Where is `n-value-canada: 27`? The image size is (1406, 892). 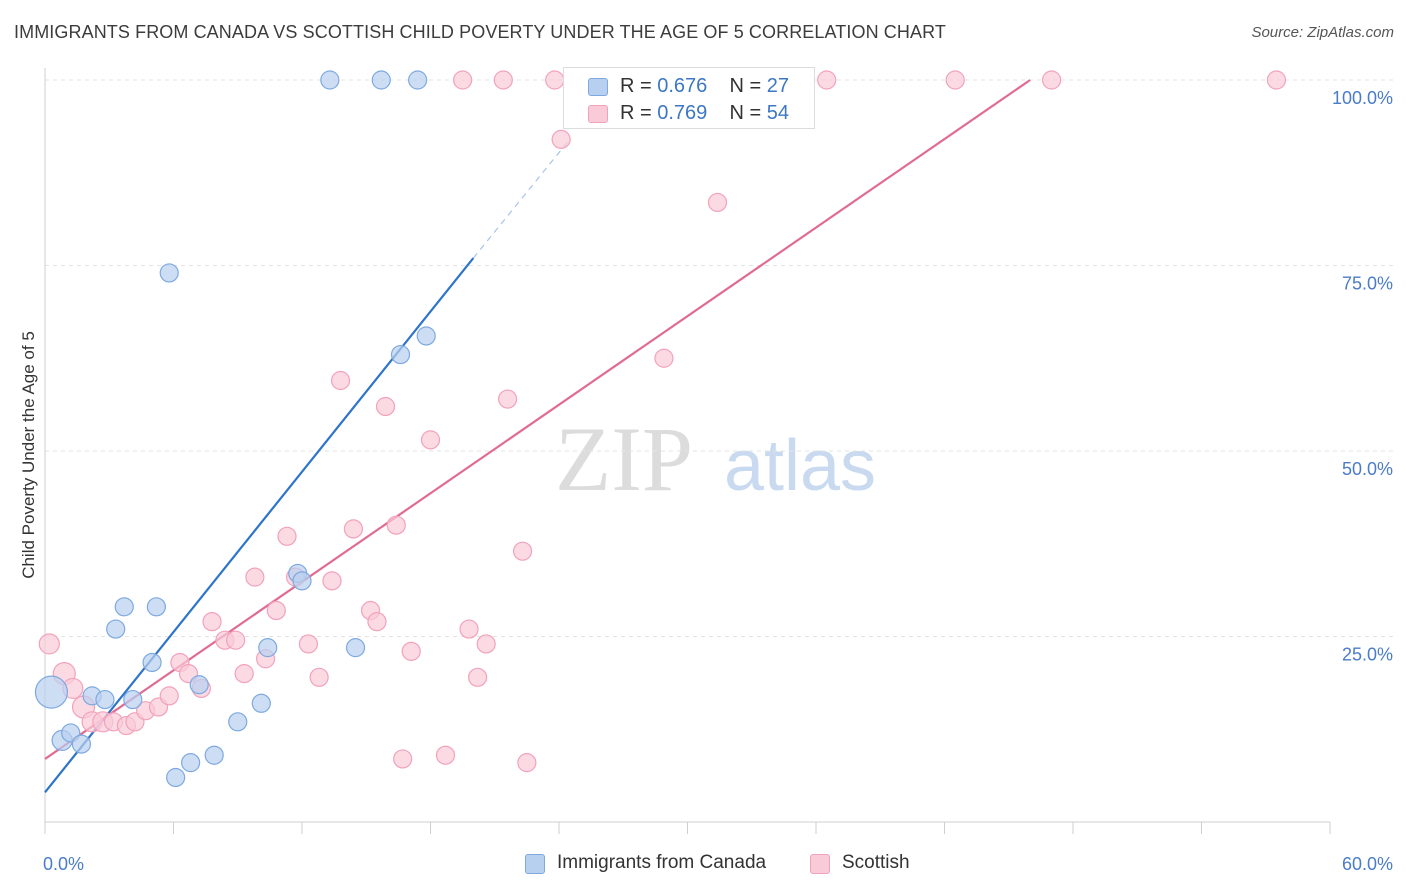
n-value-canada: 27 is located at coordinates (778, 86).